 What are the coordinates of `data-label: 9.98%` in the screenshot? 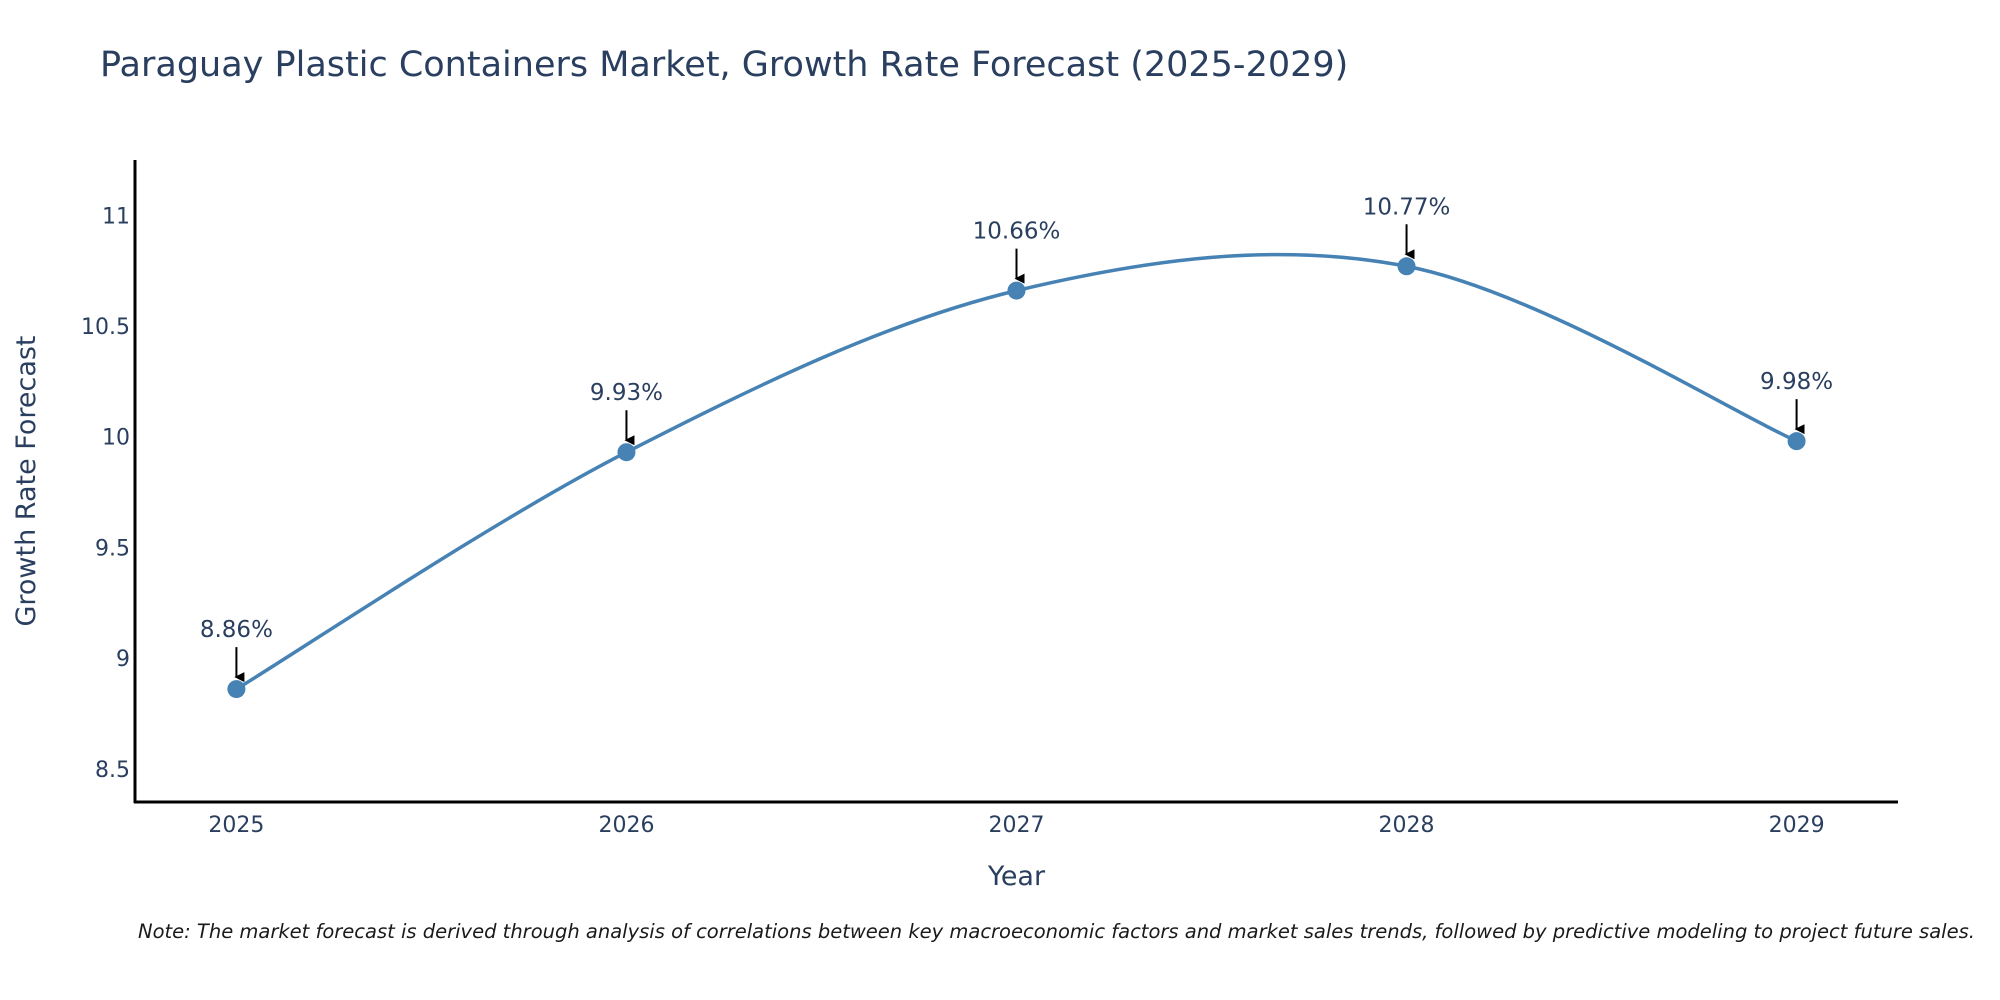 It's located at (1796, 382).